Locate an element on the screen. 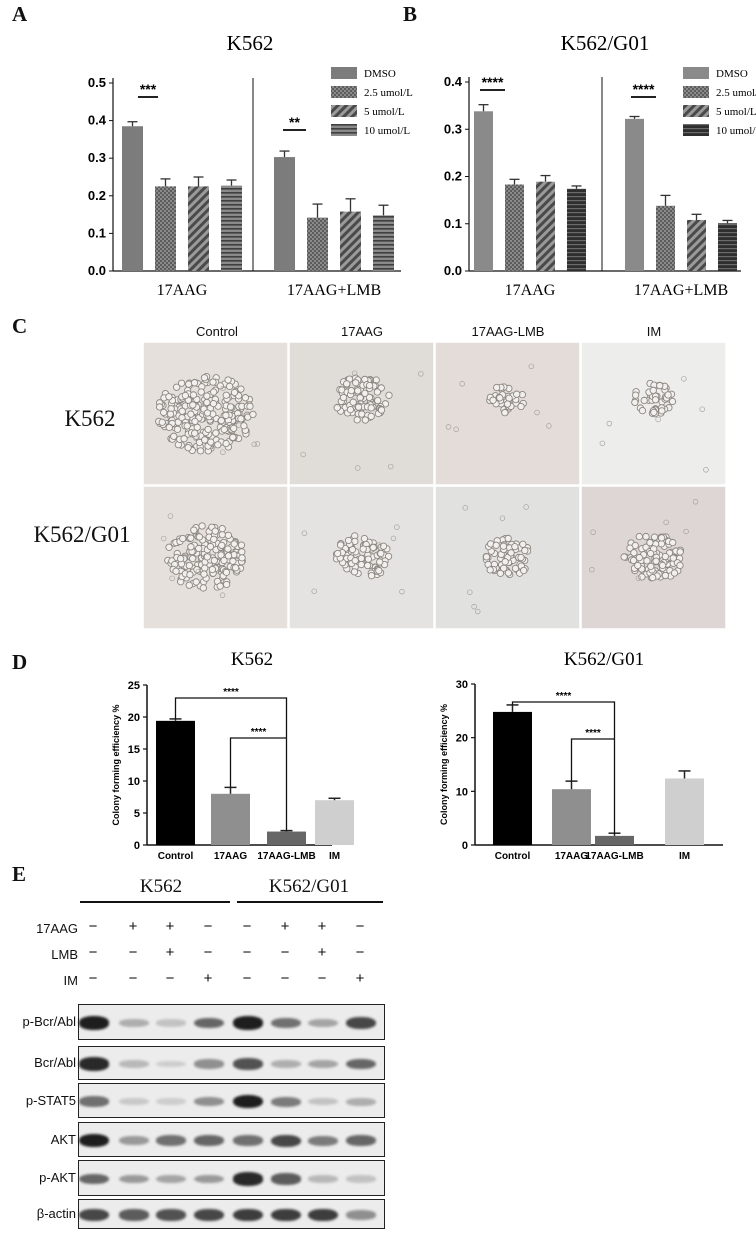  y-tick-label: 0.0 is located at coordinates (97, 270).